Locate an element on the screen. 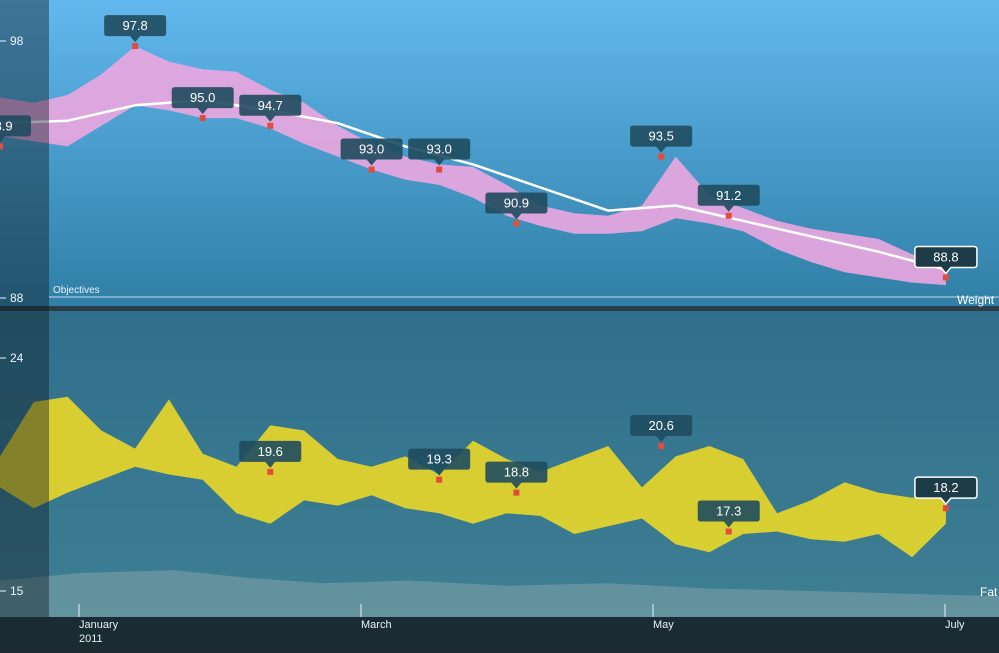 Image resolution: width=999 pixels, height=653 pixels. fat-value-callout: 19.3 is located at coordinates (439, 462).